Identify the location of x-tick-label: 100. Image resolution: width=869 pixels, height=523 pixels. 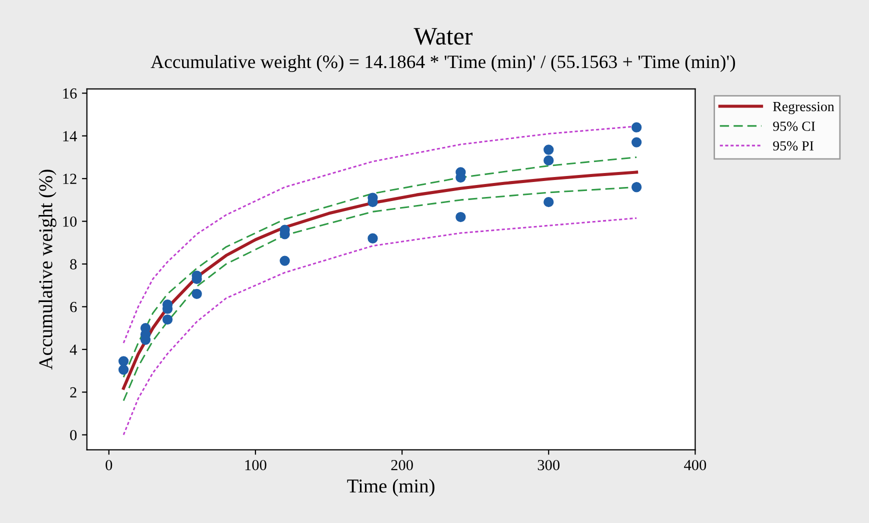
(255, 465).